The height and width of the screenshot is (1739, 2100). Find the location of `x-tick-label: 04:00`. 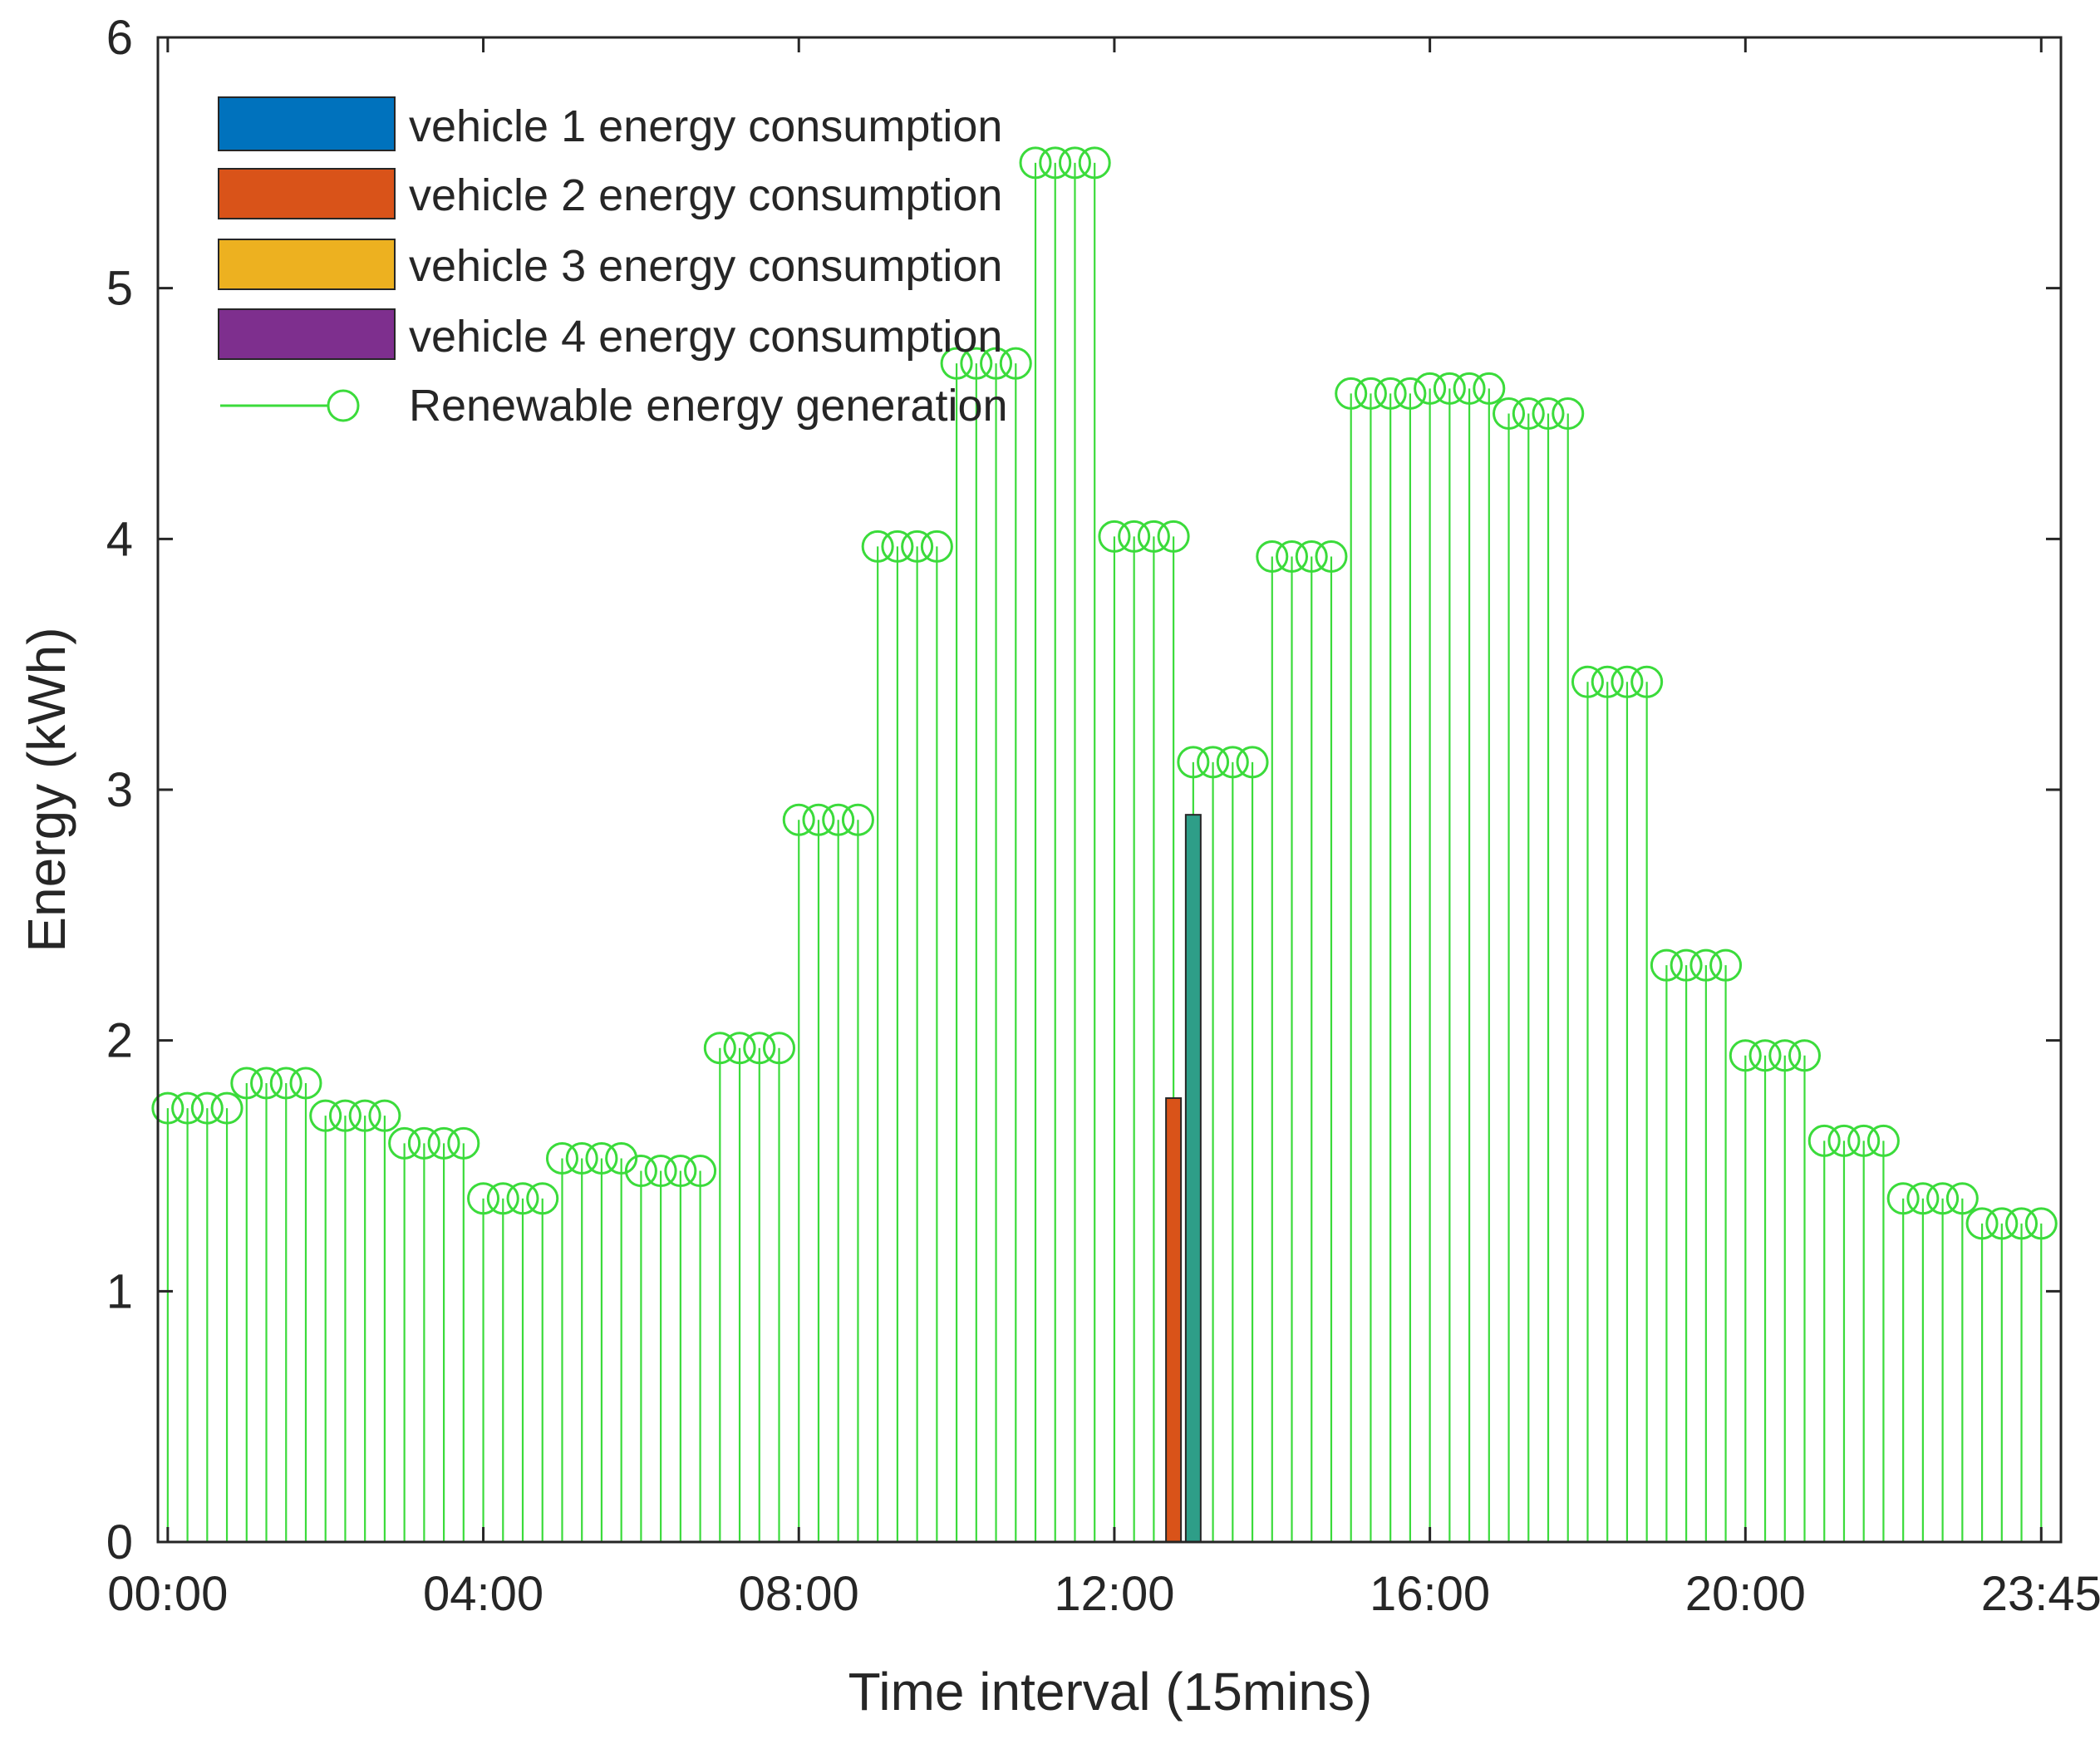

x-tick-label: 04:00 is located at coordinates (483, 1594).